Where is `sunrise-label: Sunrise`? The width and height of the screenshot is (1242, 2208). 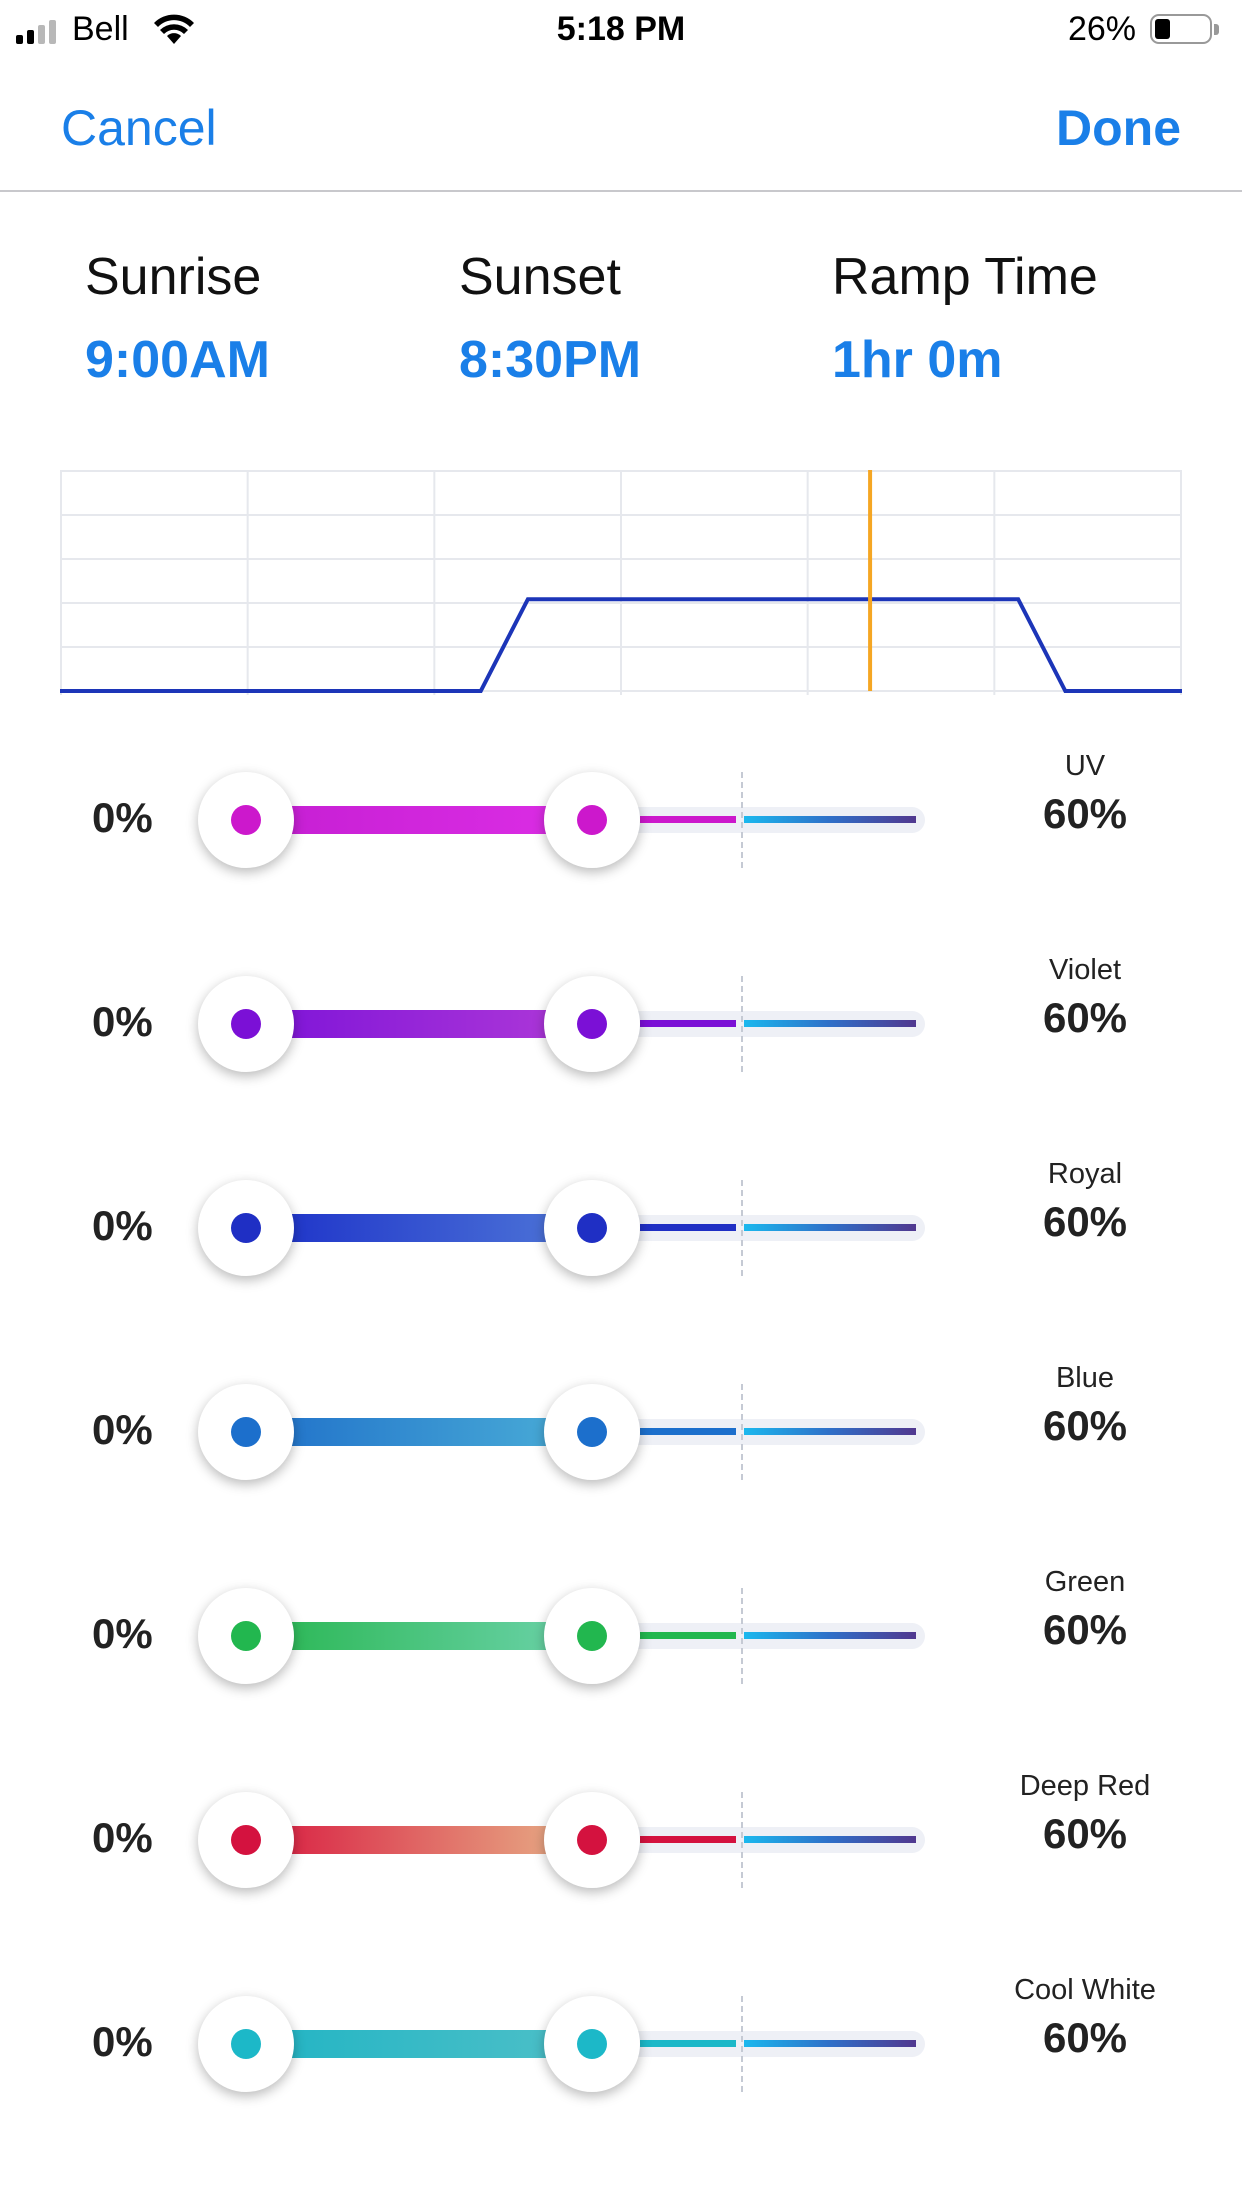 sunrise-label: Sunrise is located at coordinates (173, 277).